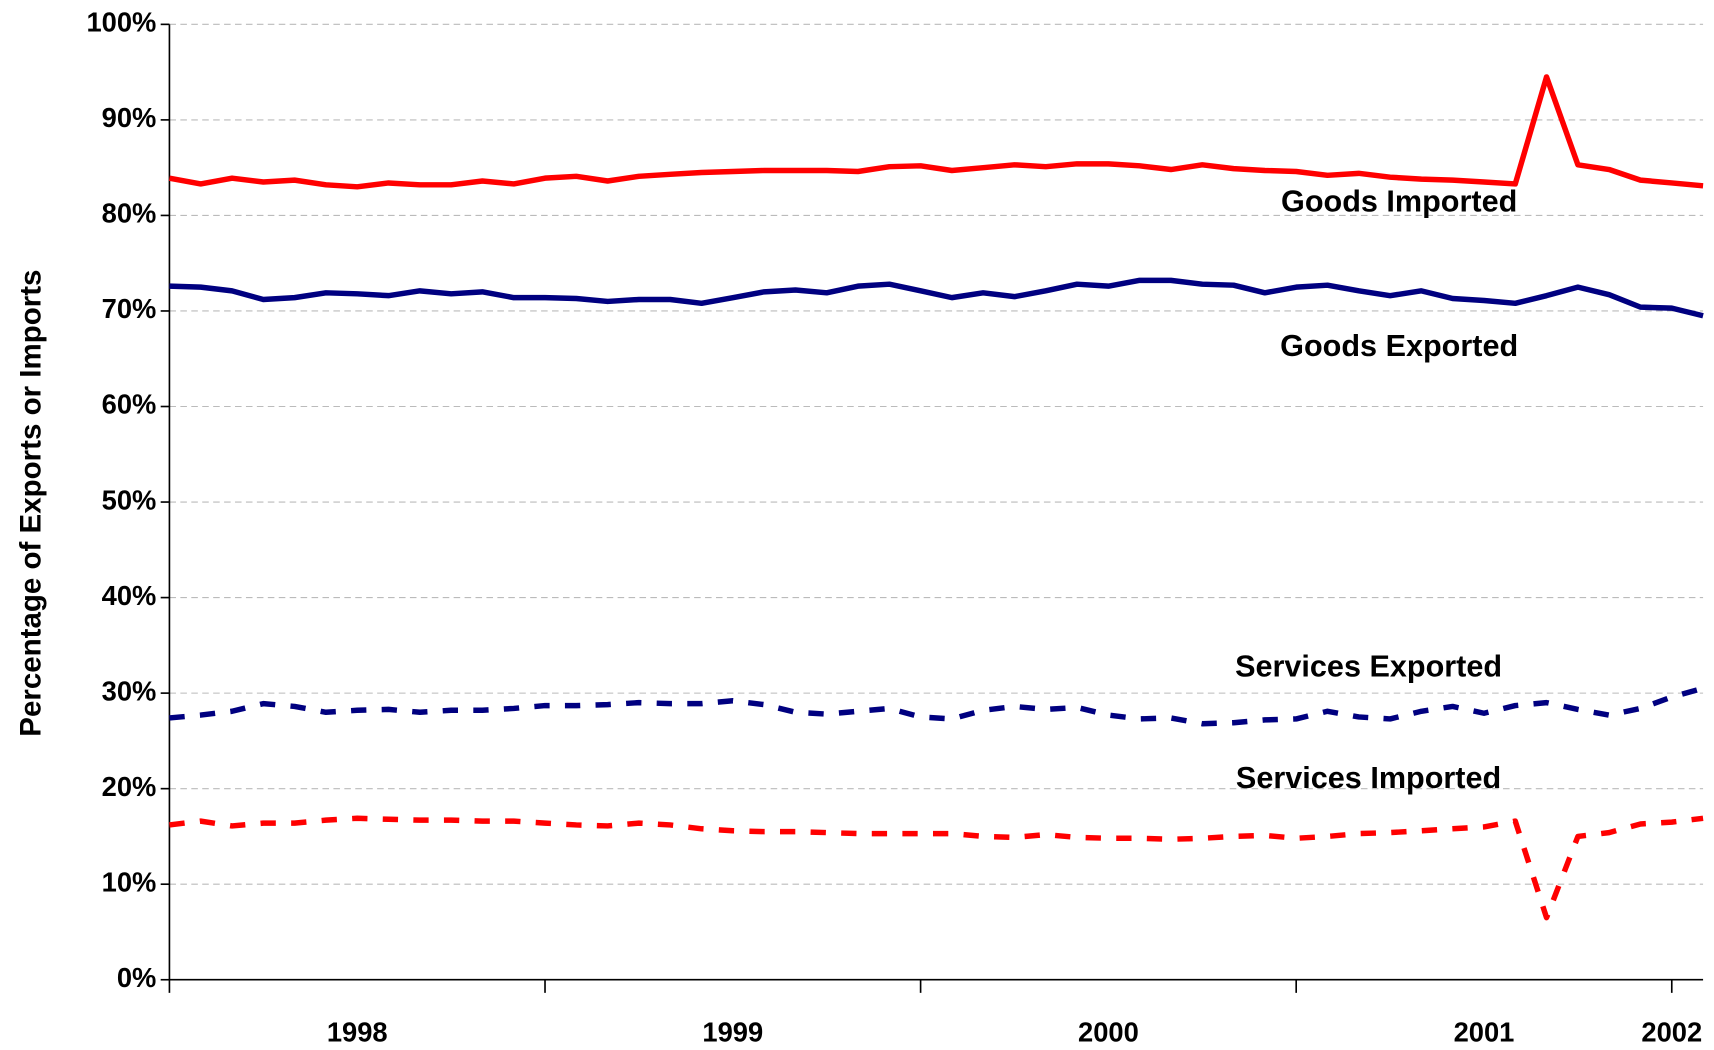 This screenshot has width=1714, height=1050. Describe the element at coordinates (1399, 346) in the screenshot. I see `series-label: Goods Exported` at that location.